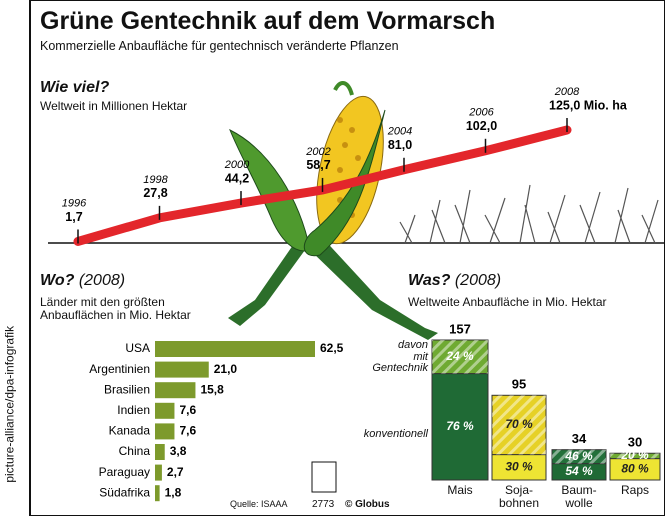  I want to click on title: Grüne Gentechnik auf dem Vormarsch, so click(268, 21).